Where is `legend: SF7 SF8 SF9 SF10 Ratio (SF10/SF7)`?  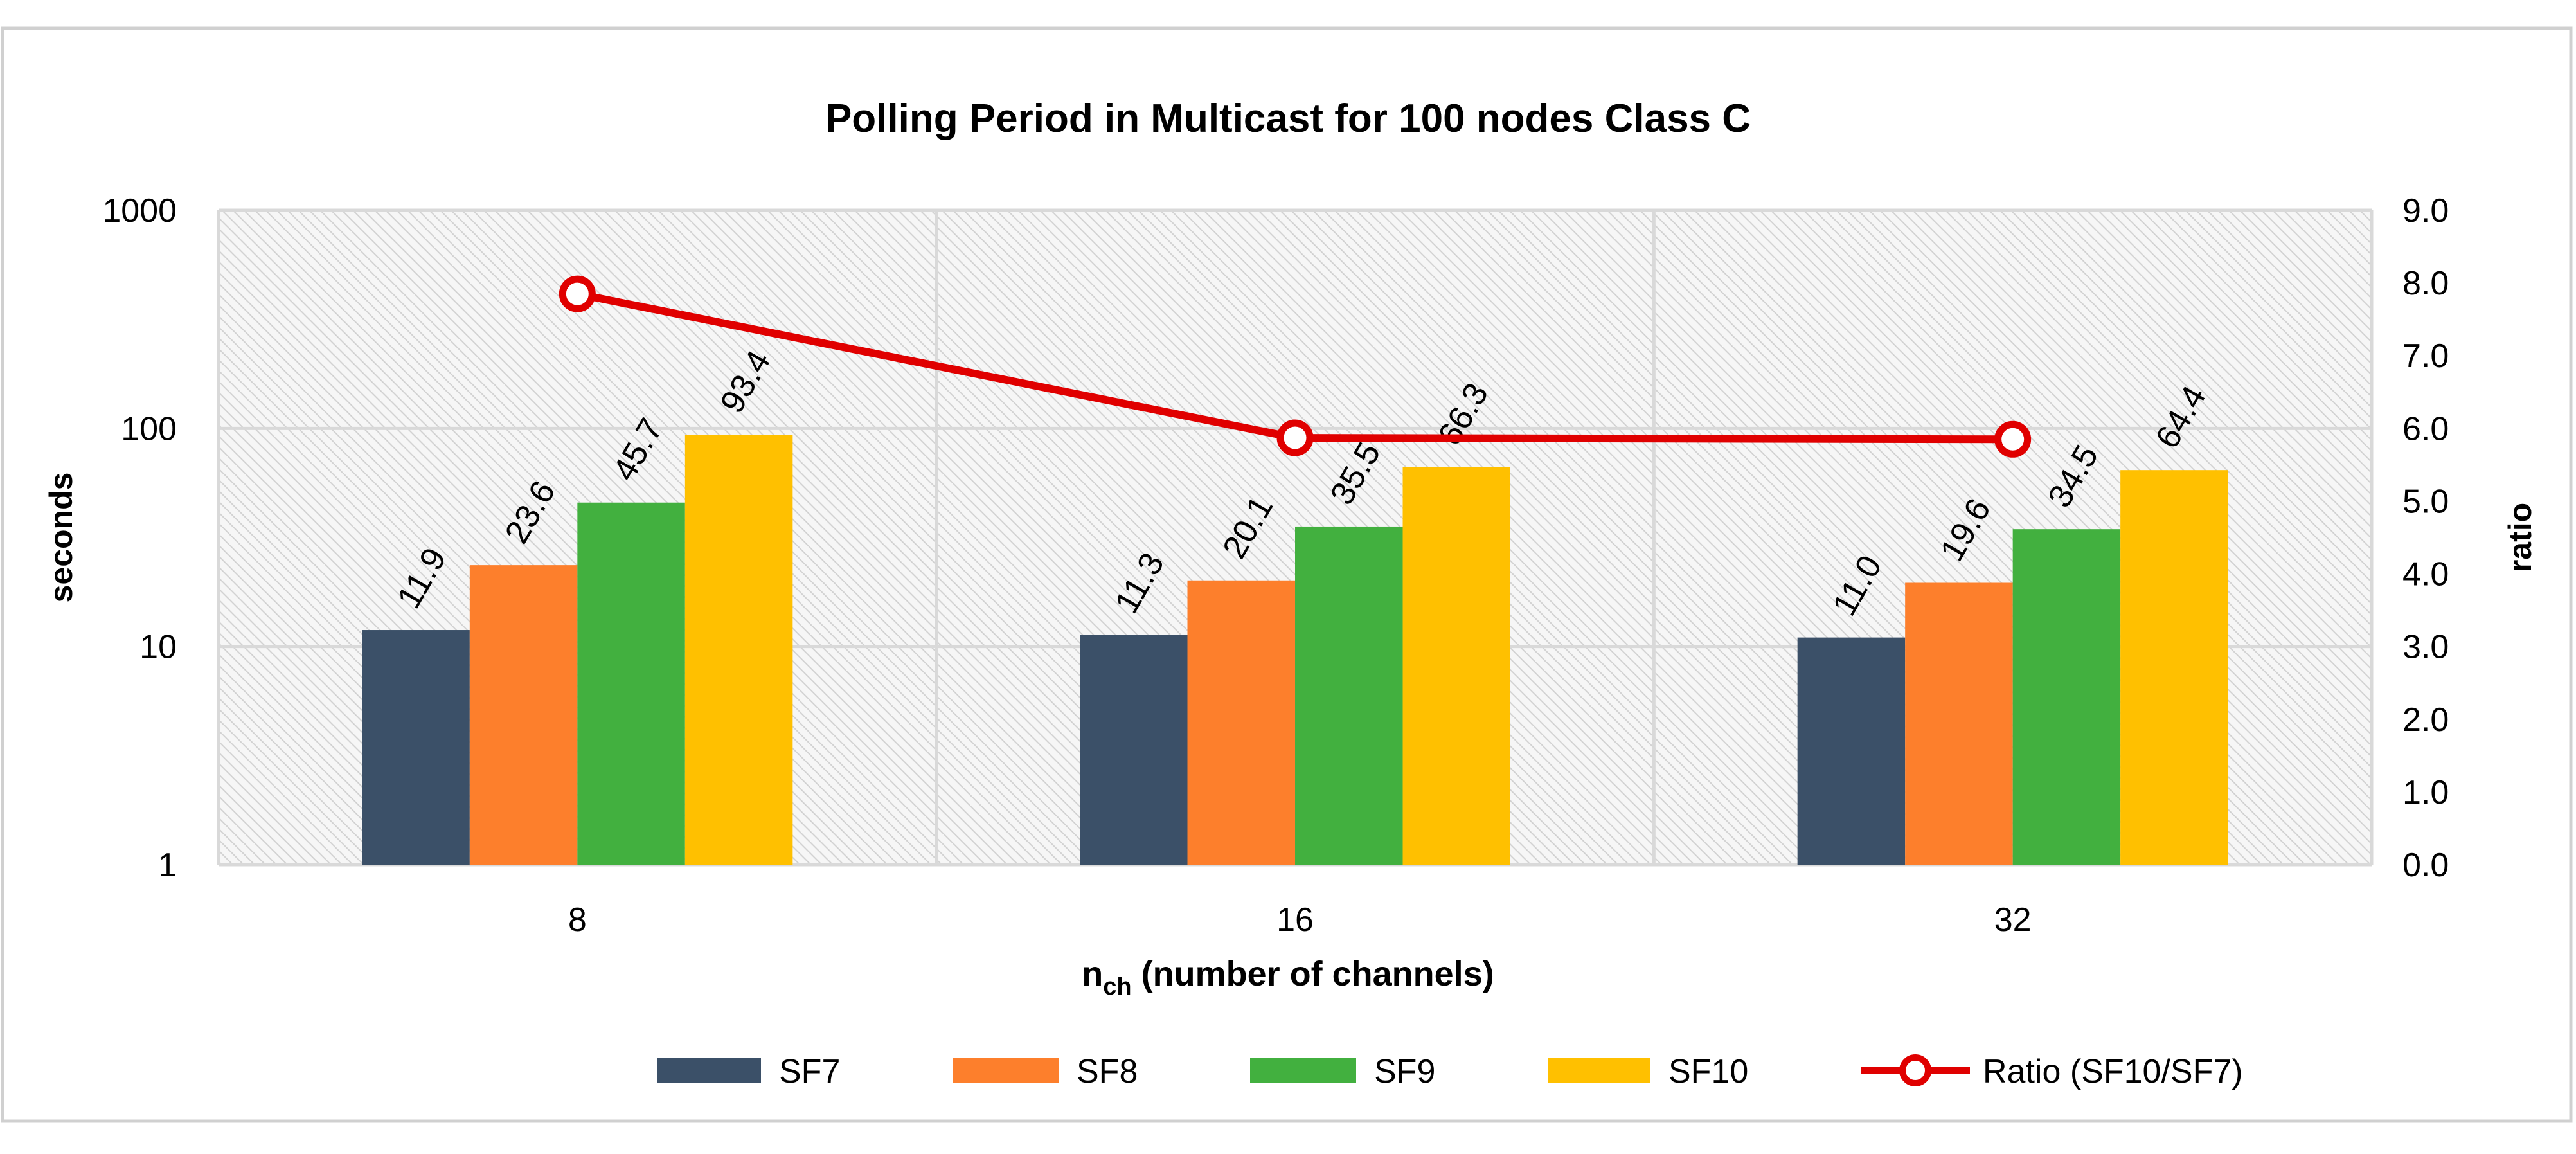 legend: SF7 SF8 SF9 SF10 Ratio (SF10/SF7) is located at coordinates (1450, 1071).